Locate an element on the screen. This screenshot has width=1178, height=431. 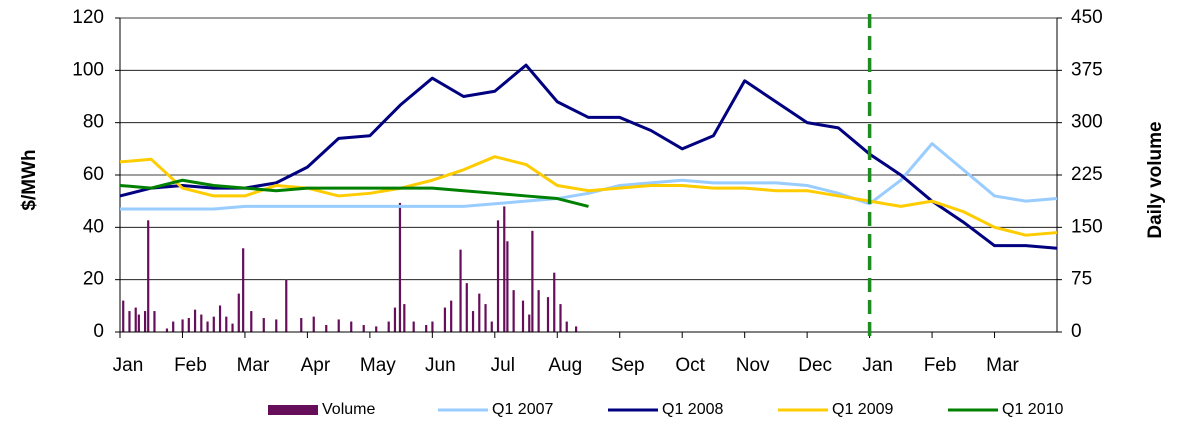
y2-tick-label: 375 is located at coordinates (1087, 69).